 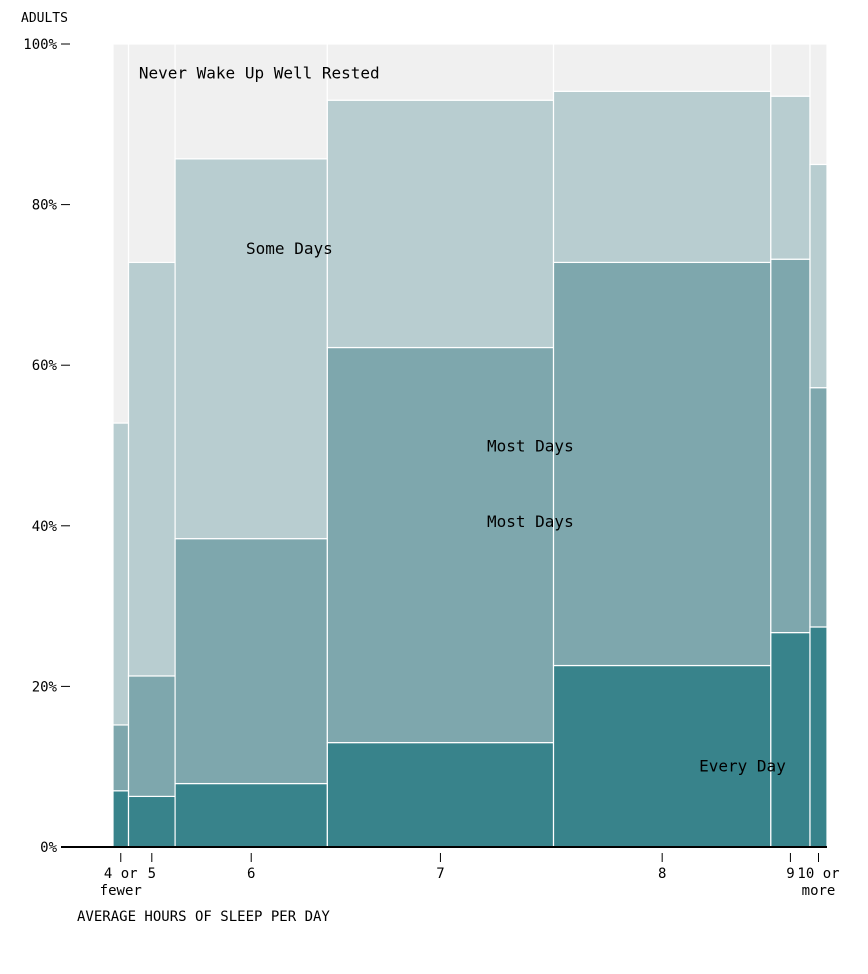 I want to click on bar-segment-5-every-day, so click(x=151, y=821).